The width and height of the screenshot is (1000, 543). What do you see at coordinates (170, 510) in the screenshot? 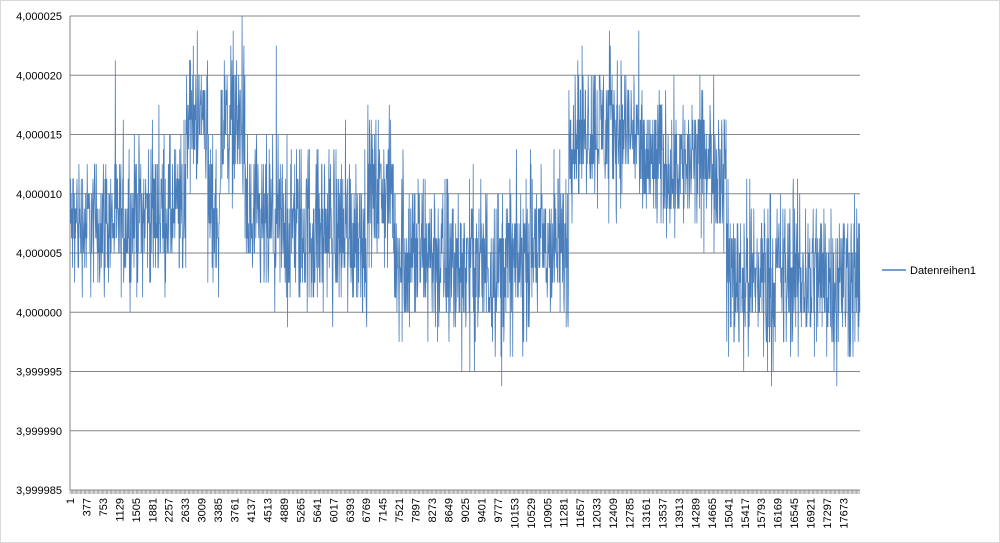
I see `x-tick-label: 2257` at bounding box center [170, 510].